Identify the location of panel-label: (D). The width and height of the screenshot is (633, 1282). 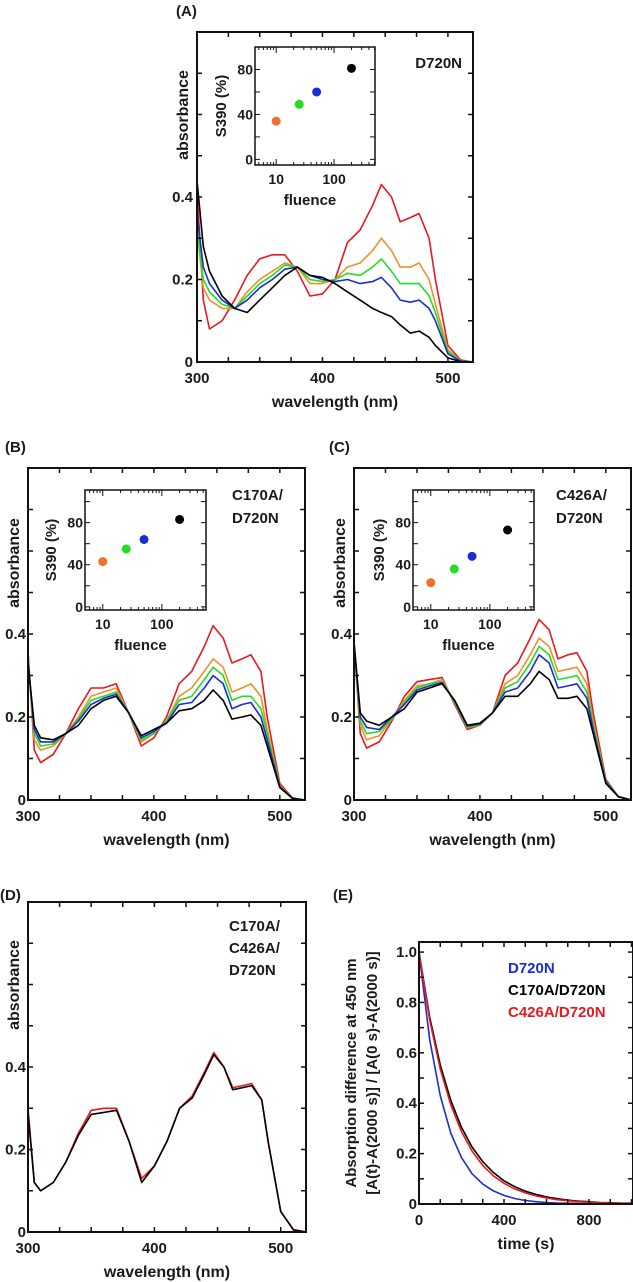
(10, 895).